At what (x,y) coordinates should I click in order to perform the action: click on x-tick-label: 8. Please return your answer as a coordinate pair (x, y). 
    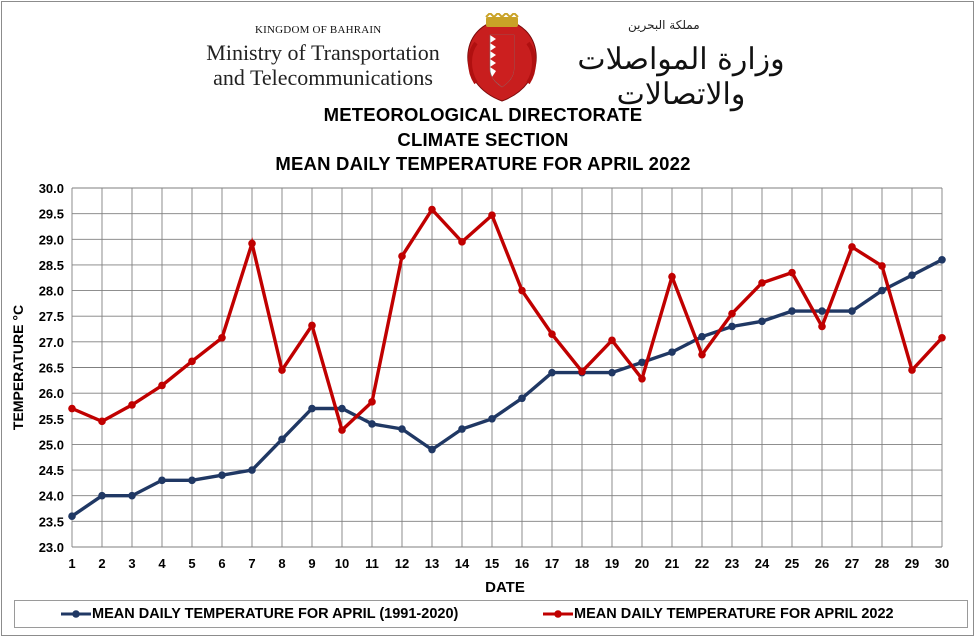
    Looking at the image, I should click on (281, 563).